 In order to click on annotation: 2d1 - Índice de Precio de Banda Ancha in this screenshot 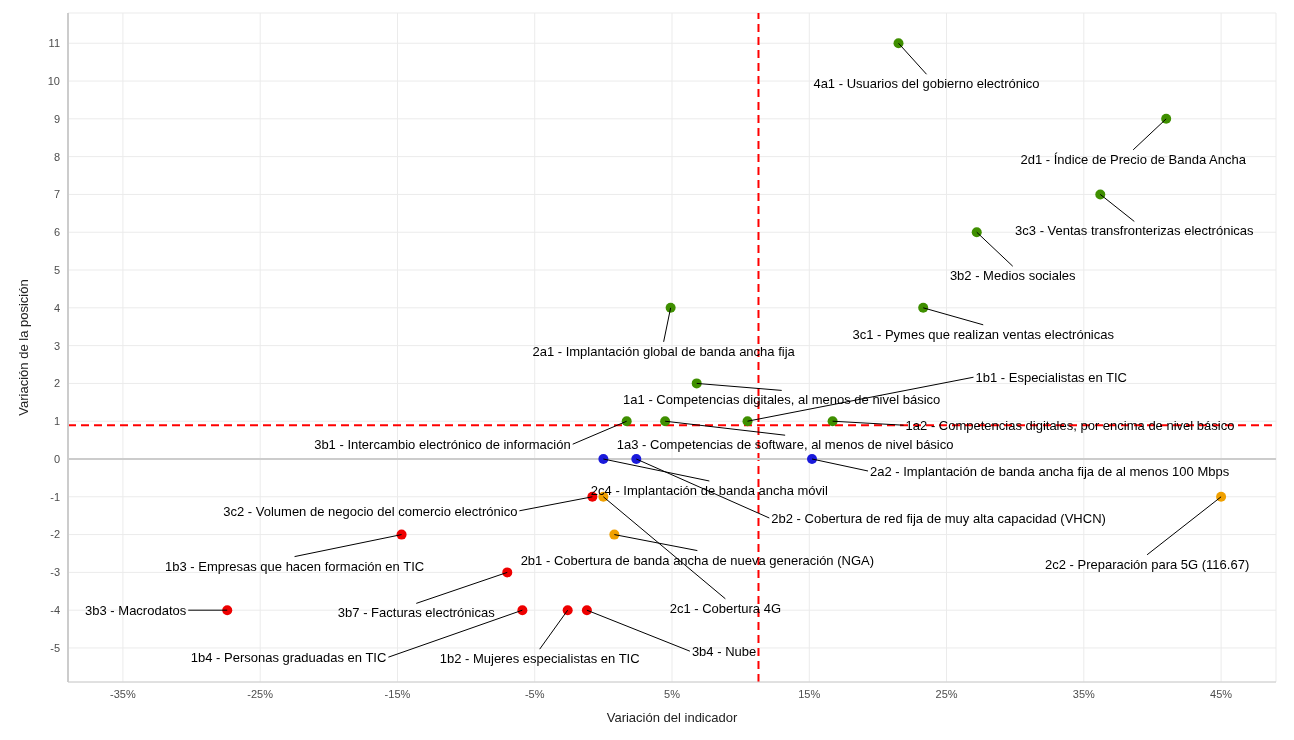, I will do `click(1133, 159)`.